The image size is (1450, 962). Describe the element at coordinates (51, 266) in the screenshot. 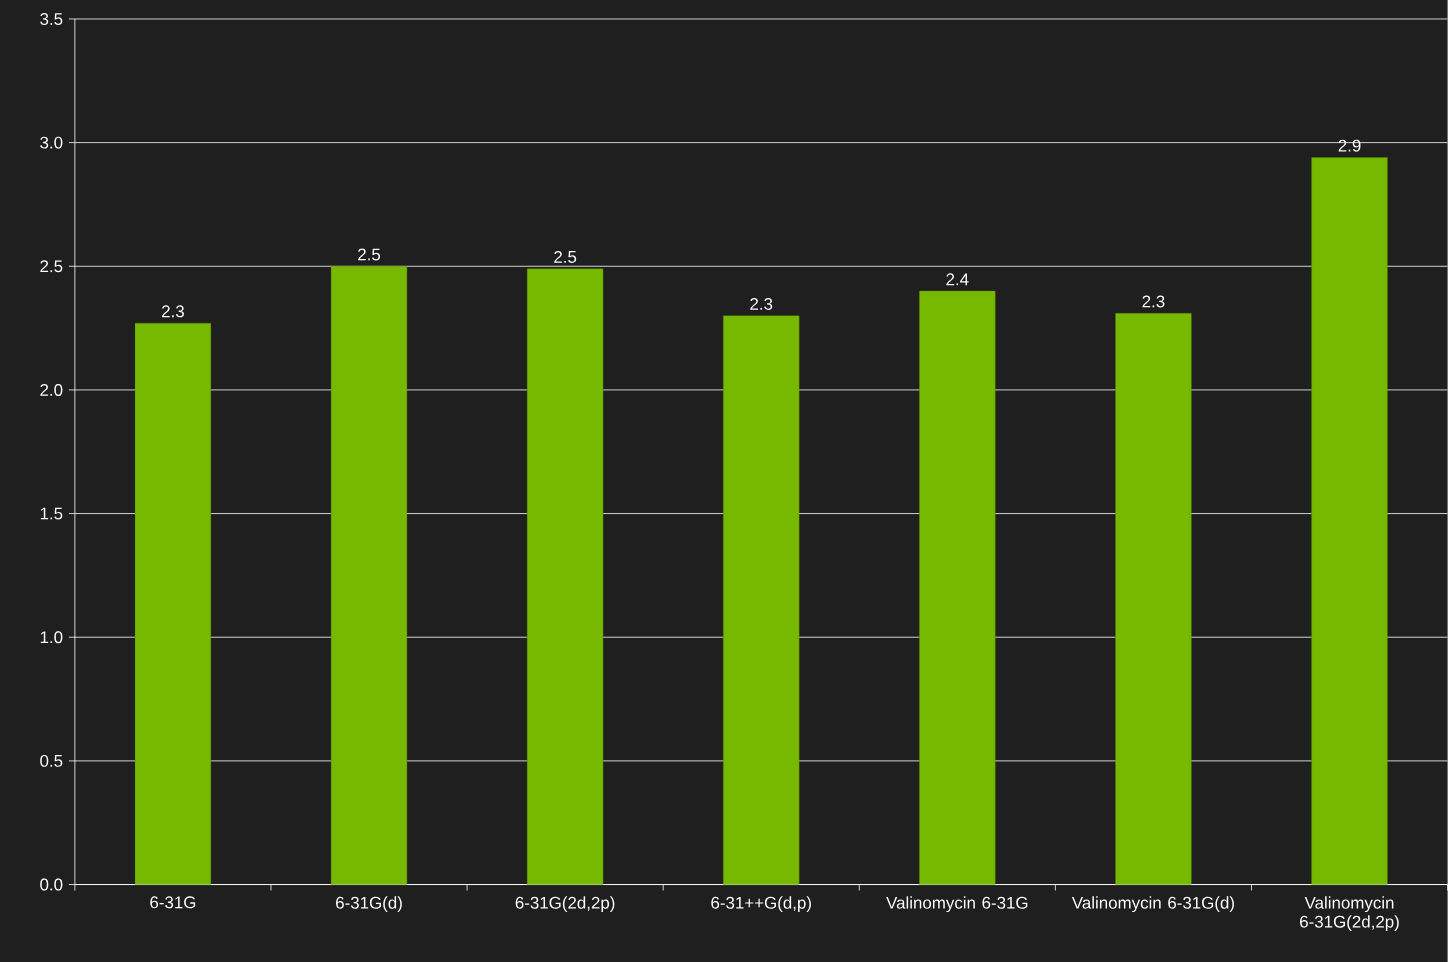

I see `y-tick-label: 2.5` at that location.